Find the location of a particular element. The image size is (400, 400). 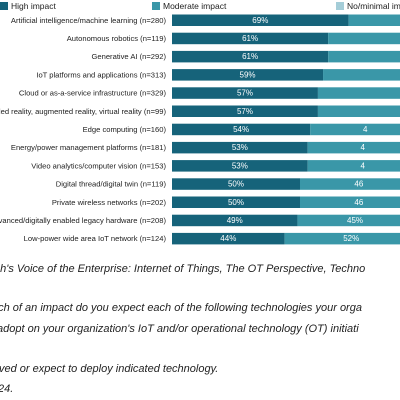

data-label-high-impact-video-analytics-computer-vision-n-153: 53% is located at coordinates (240, 165).